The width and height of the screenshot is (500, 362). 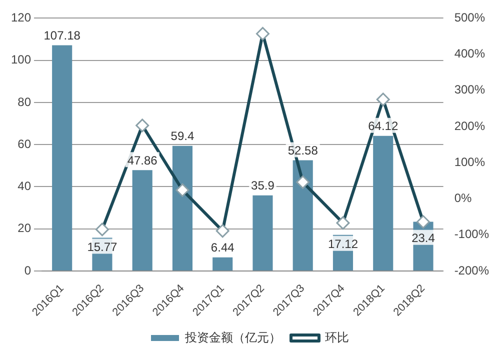 I want to click on data-label: 107.18, so click(x=62, y=35).